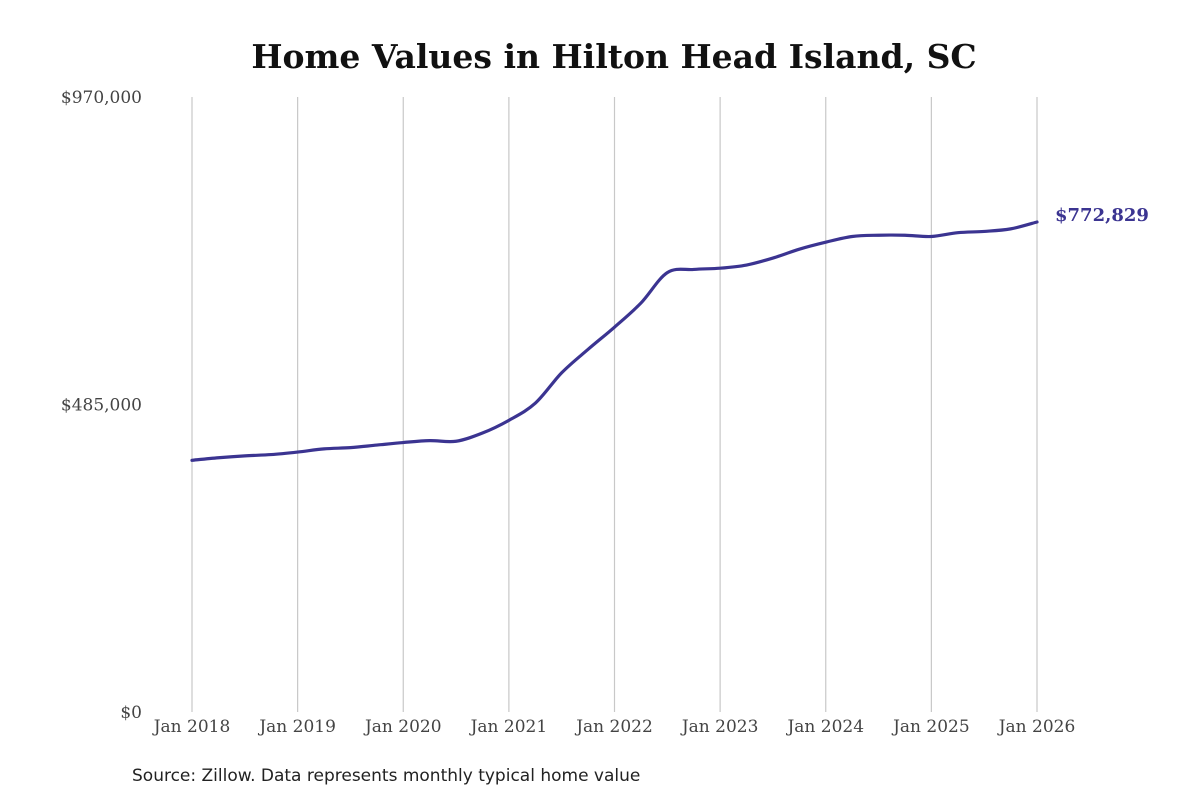 This screenshot has width=1200, height=799. I want to click on x-tick-label: Jan 2018, so click(191, 727).